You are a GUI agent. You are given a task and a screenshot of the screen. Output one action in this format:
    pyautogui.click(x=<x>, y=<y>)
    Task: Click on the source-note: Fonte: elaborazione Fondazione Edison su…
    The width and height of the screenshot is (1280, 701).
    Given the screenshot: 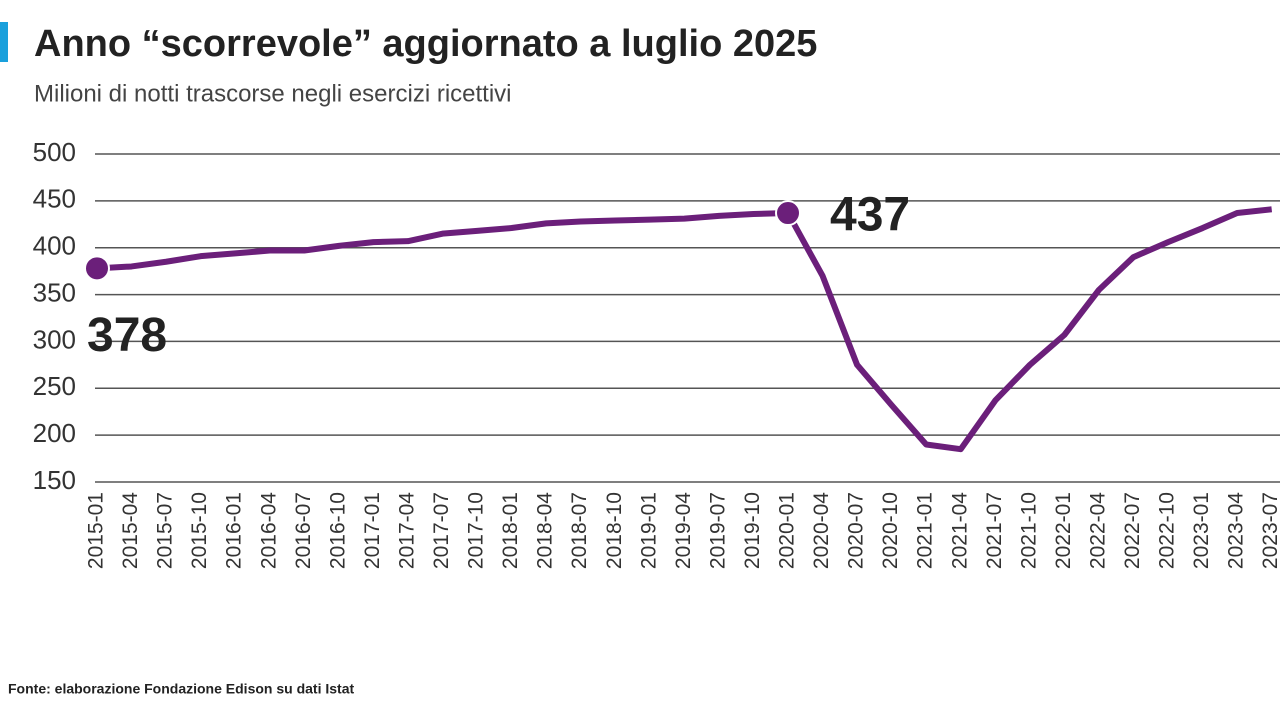 What is the action you would take?
    pyautogui.click(x=181, y=689)
    